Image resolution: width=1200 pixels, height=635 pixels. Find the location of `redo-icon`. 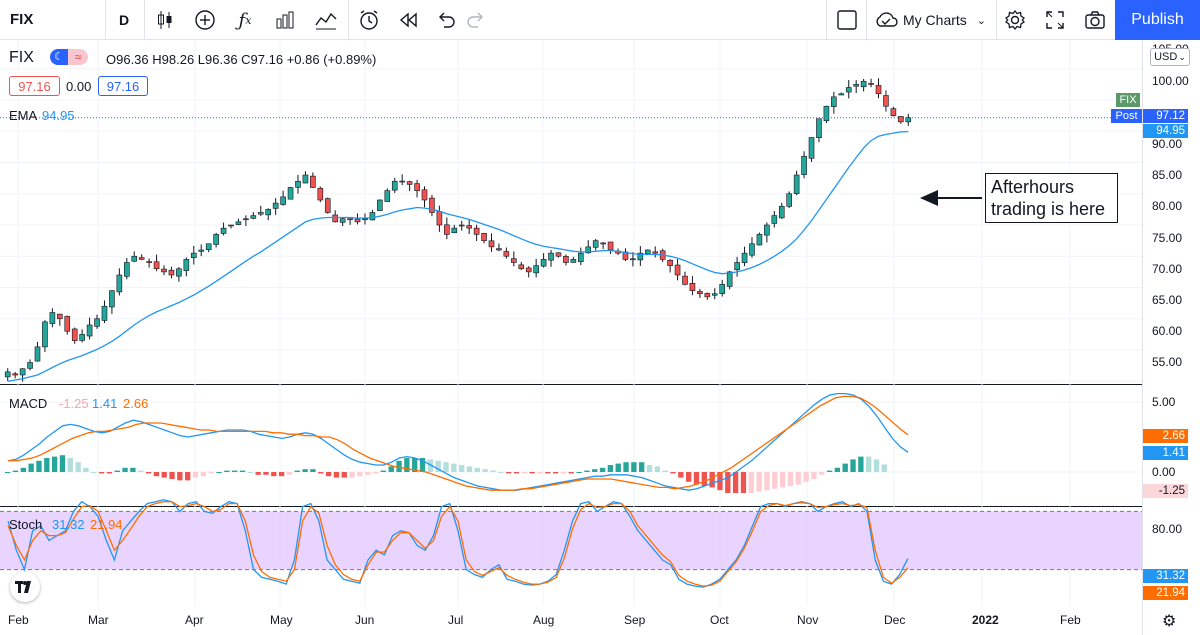

redo-icon is located at coordinates (476, 20).